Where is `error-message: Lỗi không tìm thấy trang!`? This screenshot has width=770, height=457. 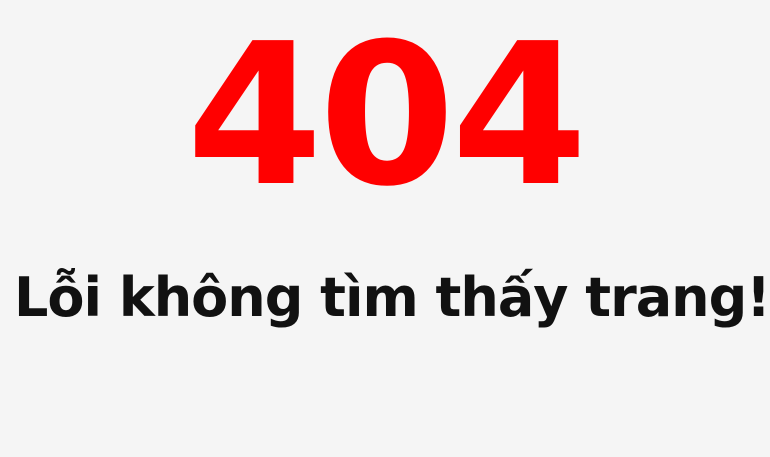
error-message: Lỗi không tìm thấy trang! is located at coordinates (392, 297).